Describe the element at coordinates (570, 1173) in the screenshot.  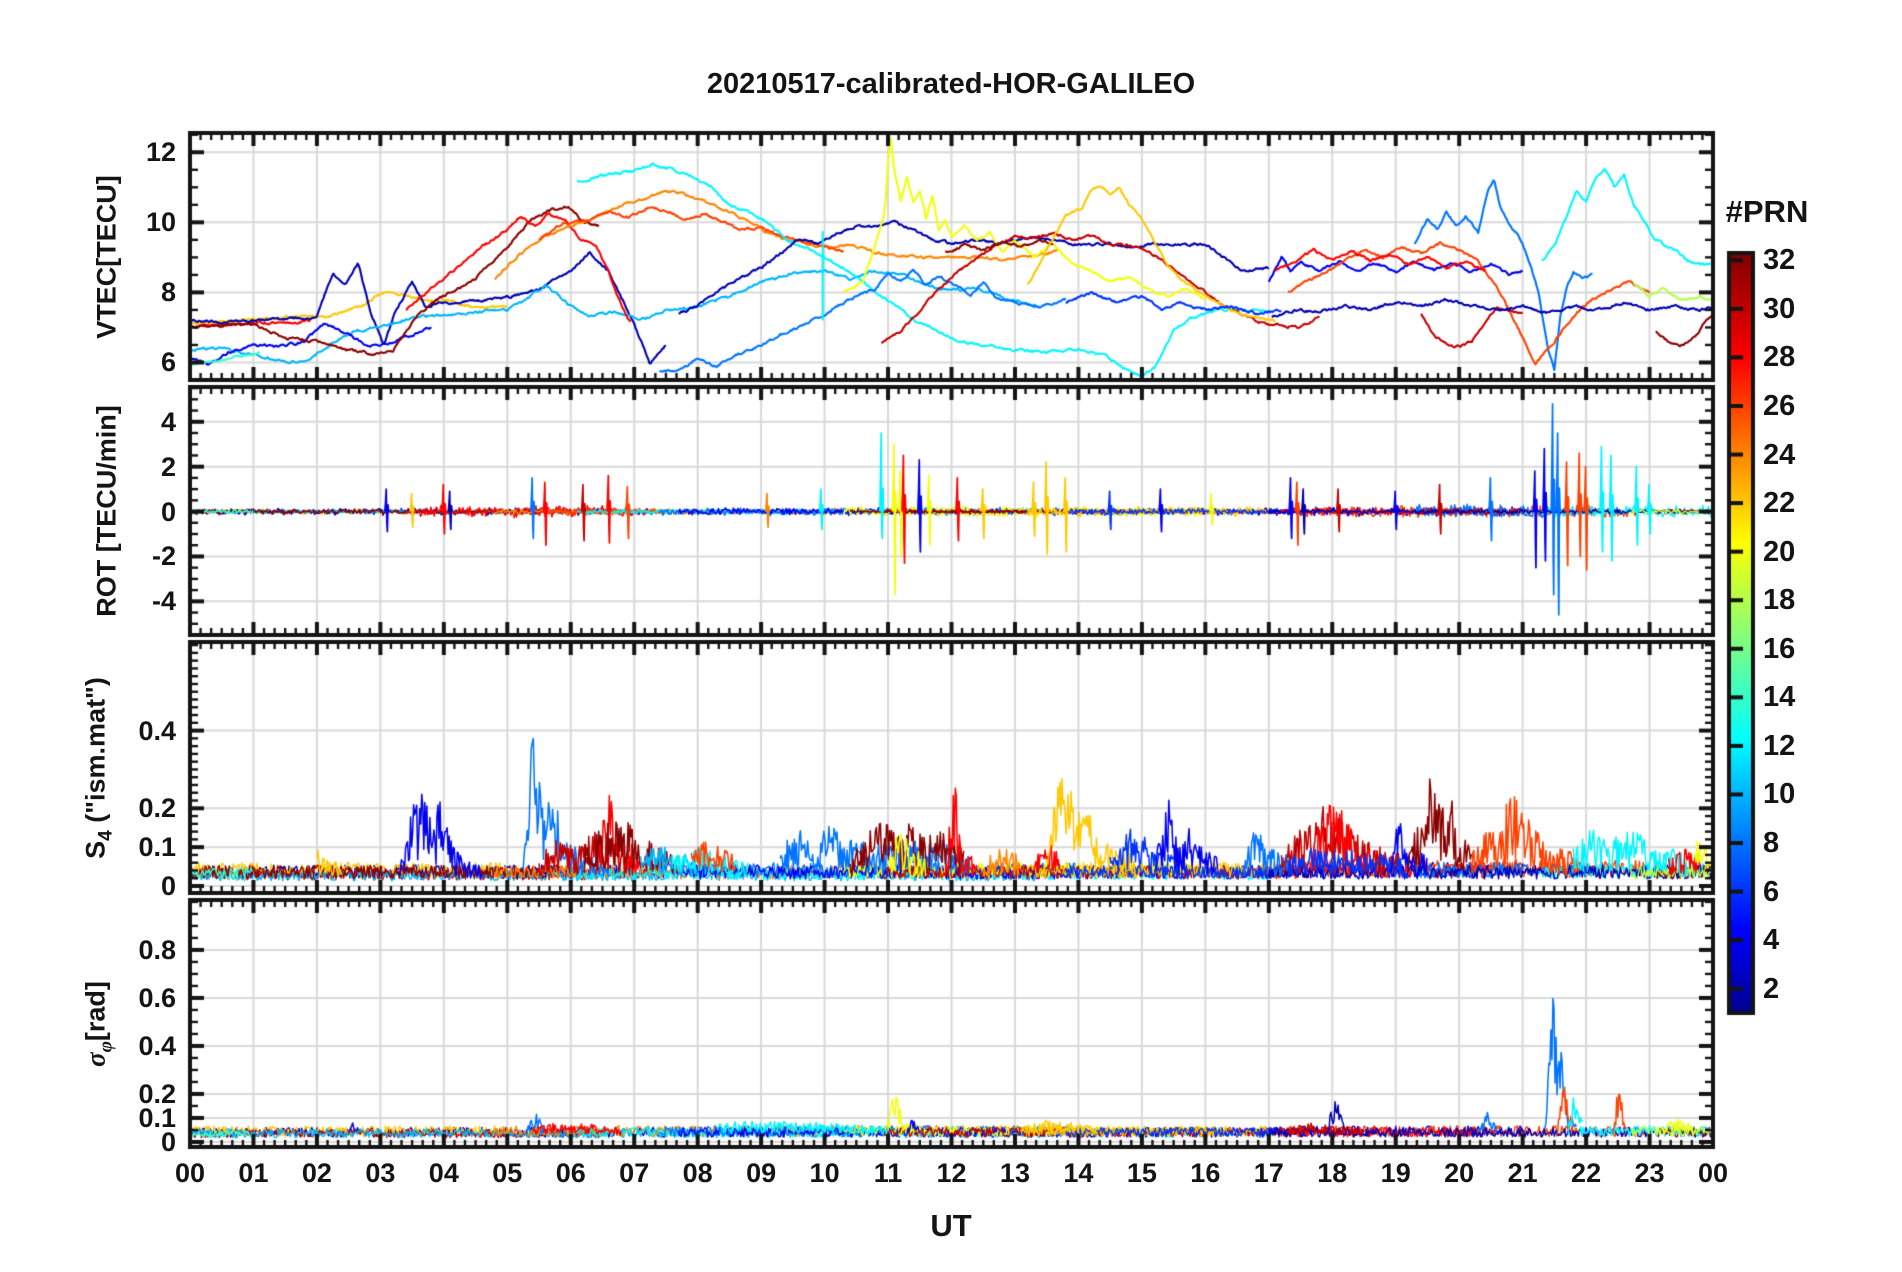
I see `x-tick-label: 06` at that location.